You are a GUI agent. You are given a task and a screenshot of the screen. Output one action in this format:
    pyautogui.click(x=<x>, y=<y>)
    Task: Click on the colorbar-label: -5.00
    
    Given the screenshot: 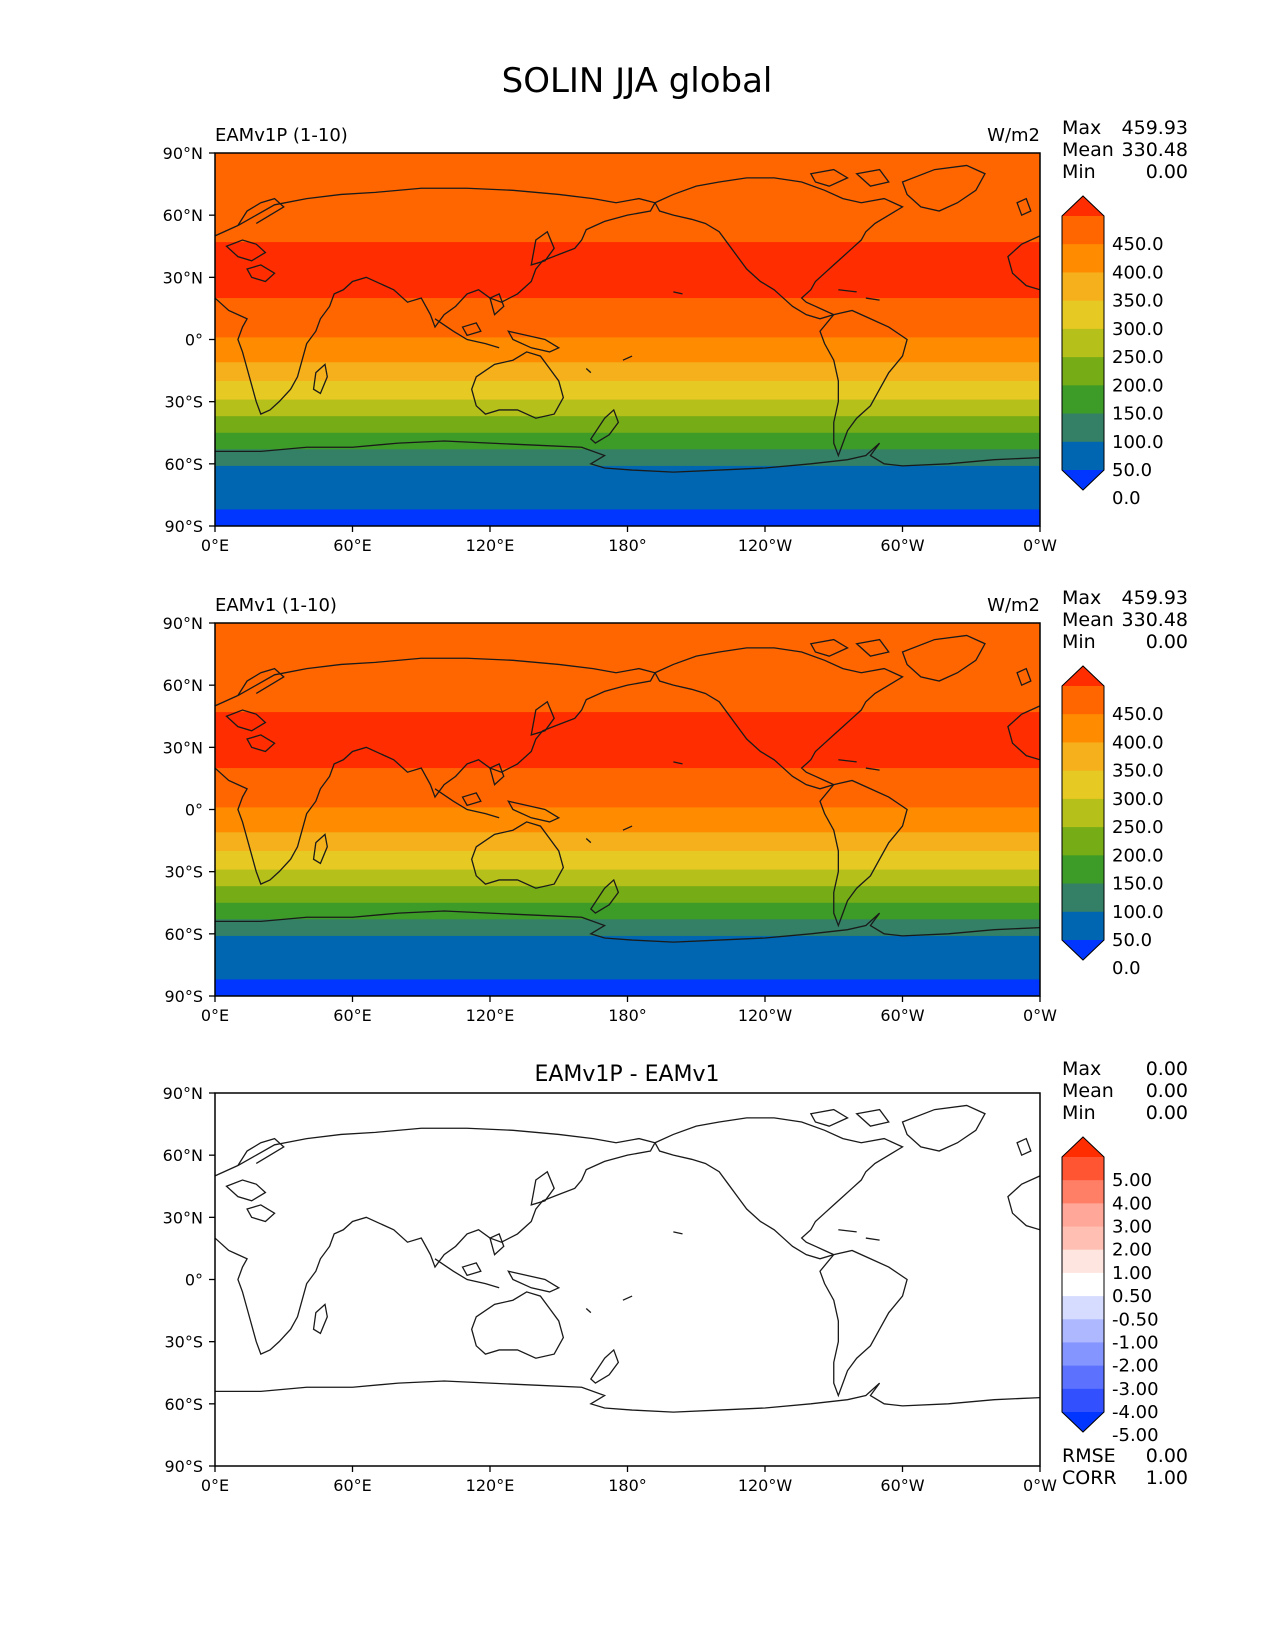 What is the action you would take?
    pyautogui.click(x=1135, y=1435)
    